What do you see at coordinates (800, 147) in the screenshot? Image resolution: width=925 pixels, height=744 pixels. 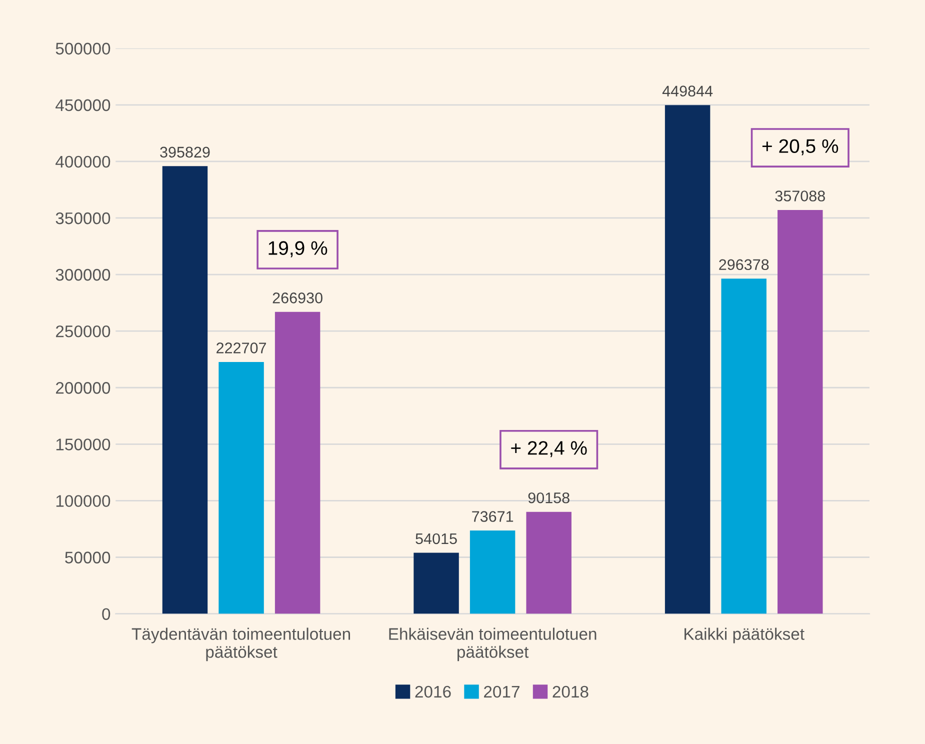 I see `annotation: + 20,5 %` at bounding box center [800, 147].